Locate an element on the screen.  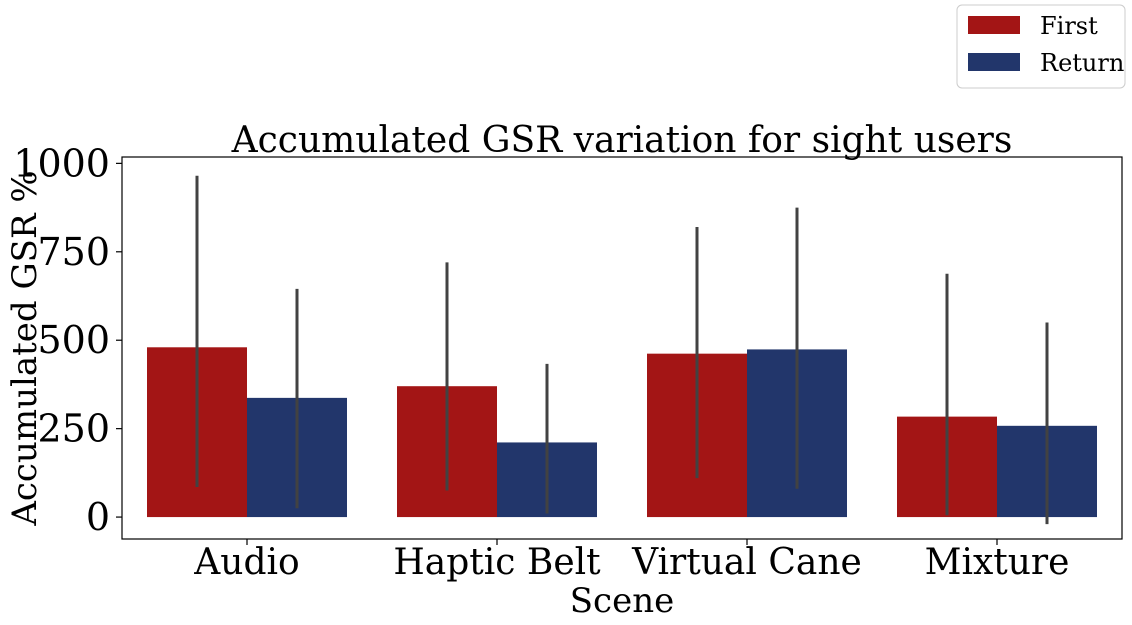
legend-swatch-return is located at coordinates (994, 62).